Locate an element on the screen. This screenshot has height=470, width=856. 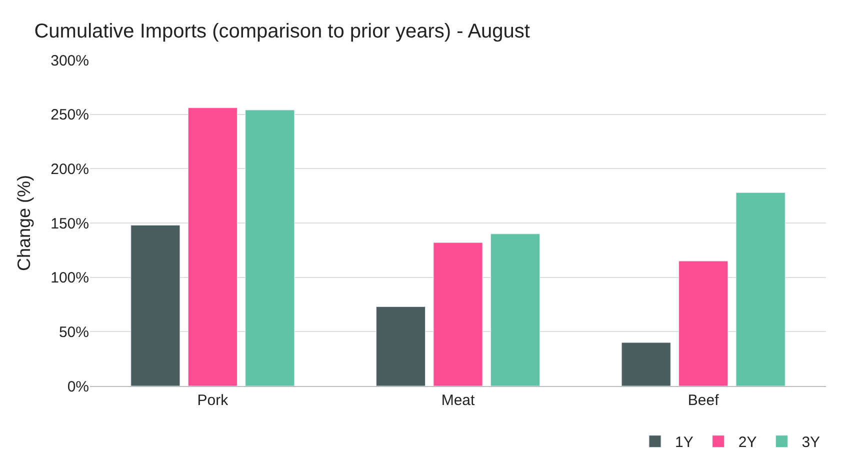
y-tick-label: 50% is located at coordinates (73, 332).